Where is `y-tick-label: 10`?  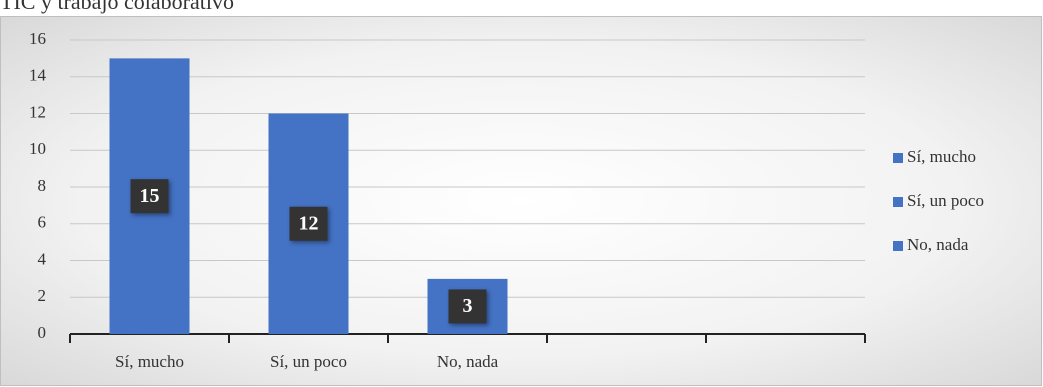 y-tick-label: 10 is located at coordinates (37, 148).